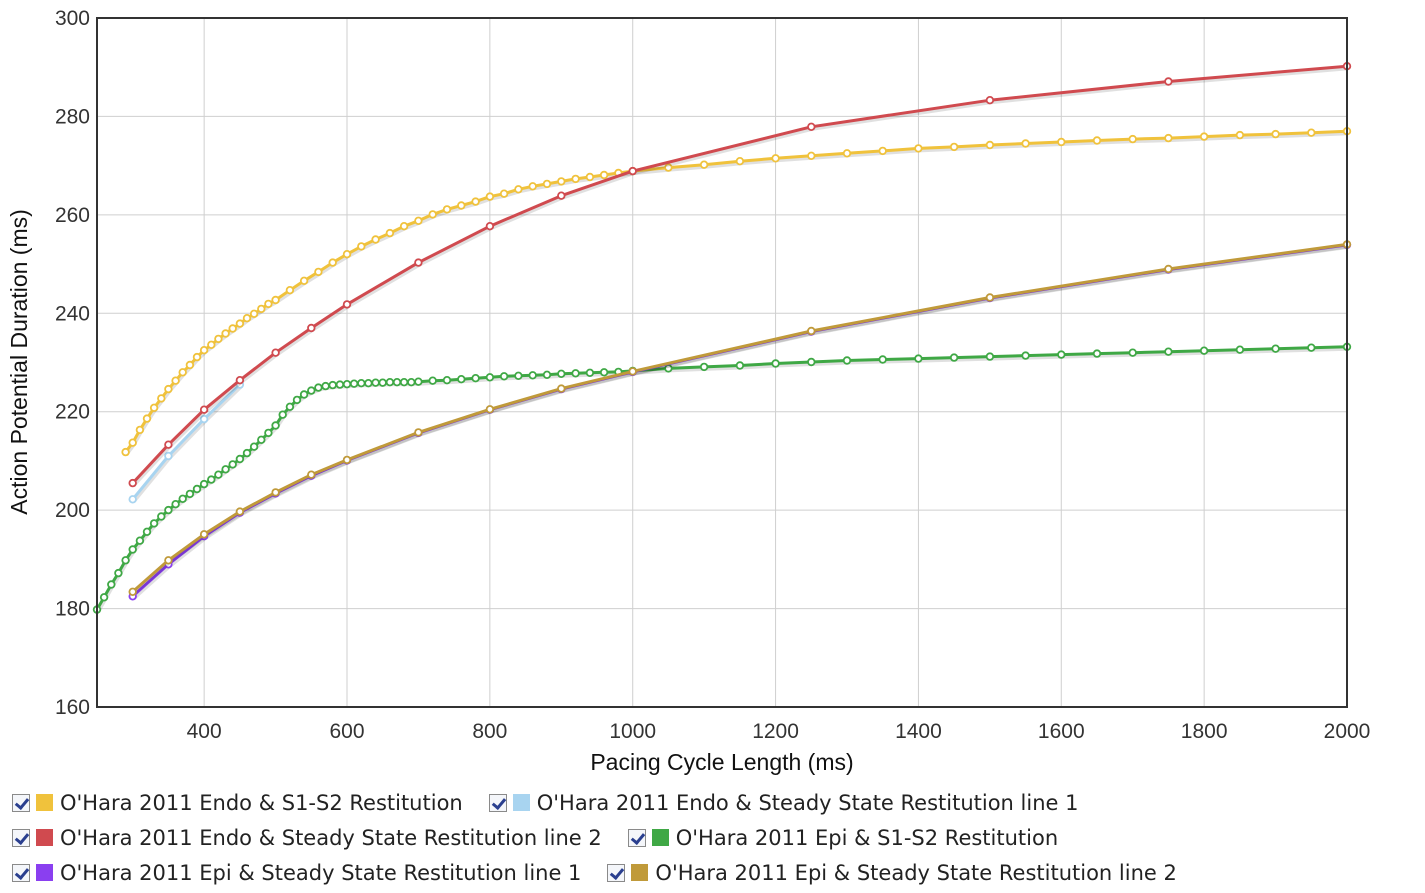 The width and height of the screenshot is (1425, 893). What do you see at coordinates (204, 731) in the screenshot?
I see `x-tick-label: 400` at bounding box center [204, 731].